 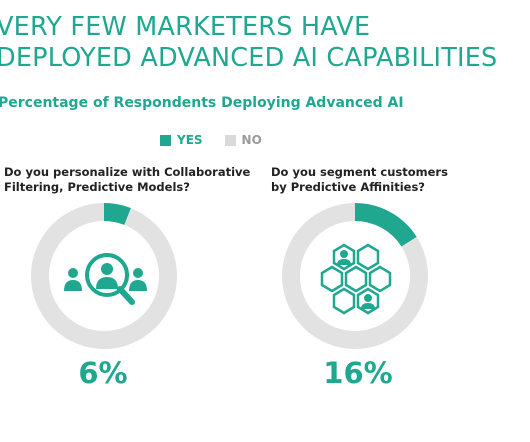 I want to click on value-label-2: 16%, so click(x=358, y=373).